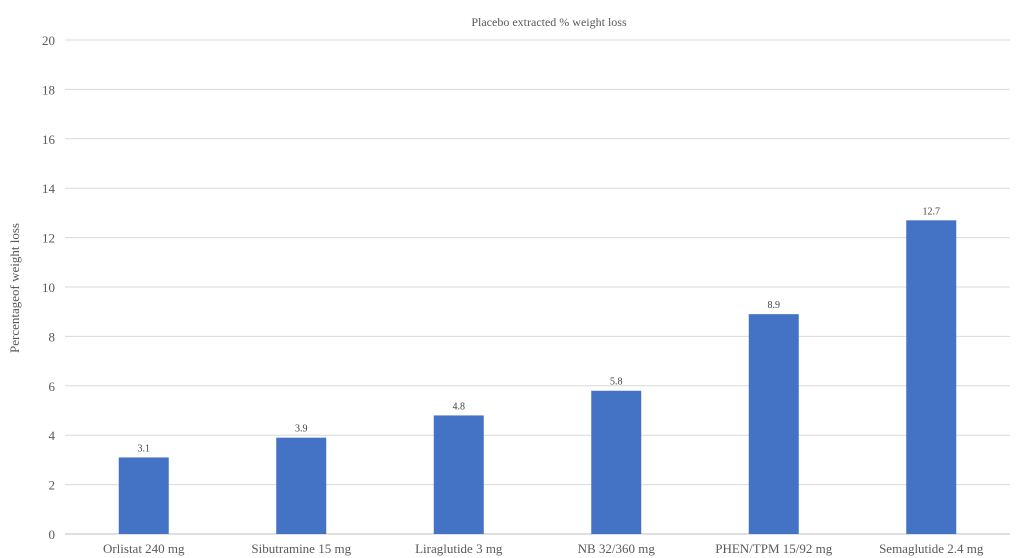  Describe the element at coordinates (52, 435) in the screenshot. I see `y-tick-label: 4` at that location.